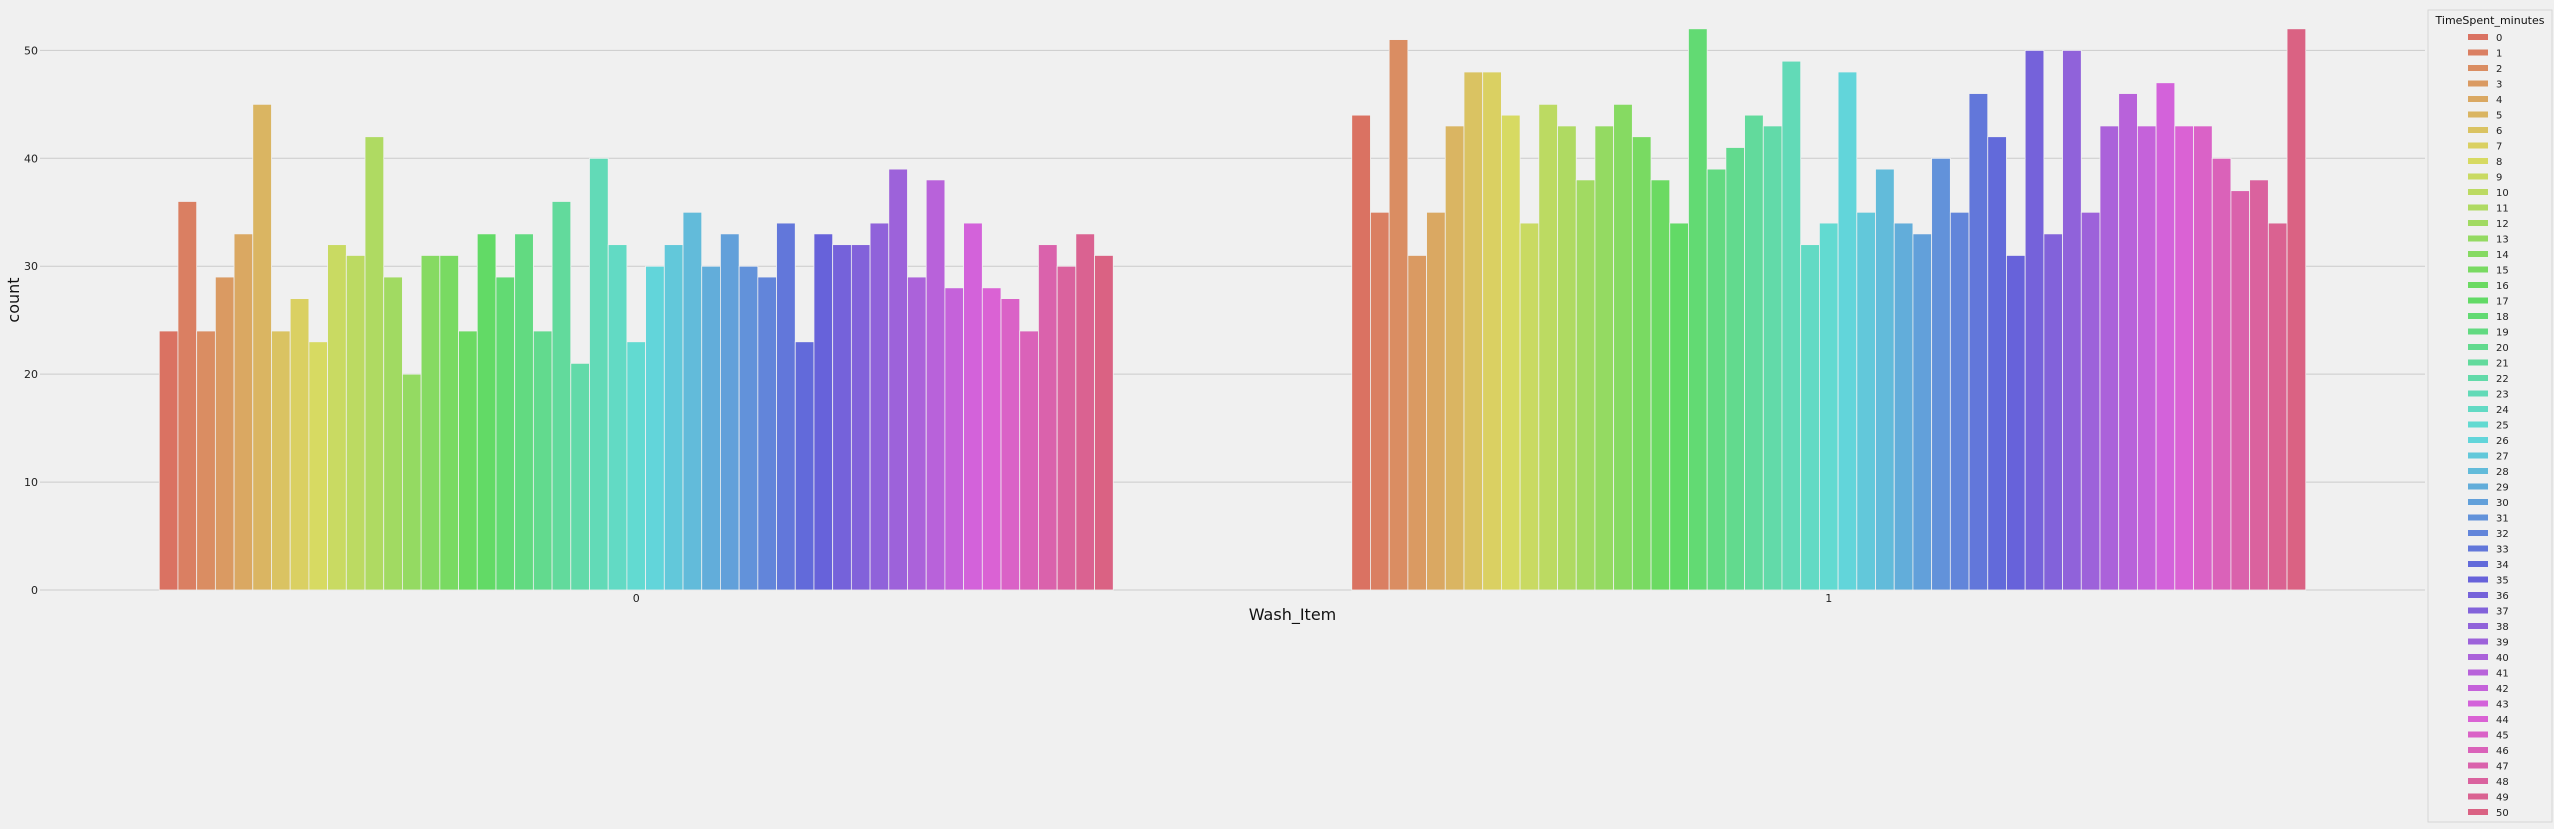  Describe the element at coordinates (2502, 705) in the screenshot. I see `legend-entry: 43` at that location.